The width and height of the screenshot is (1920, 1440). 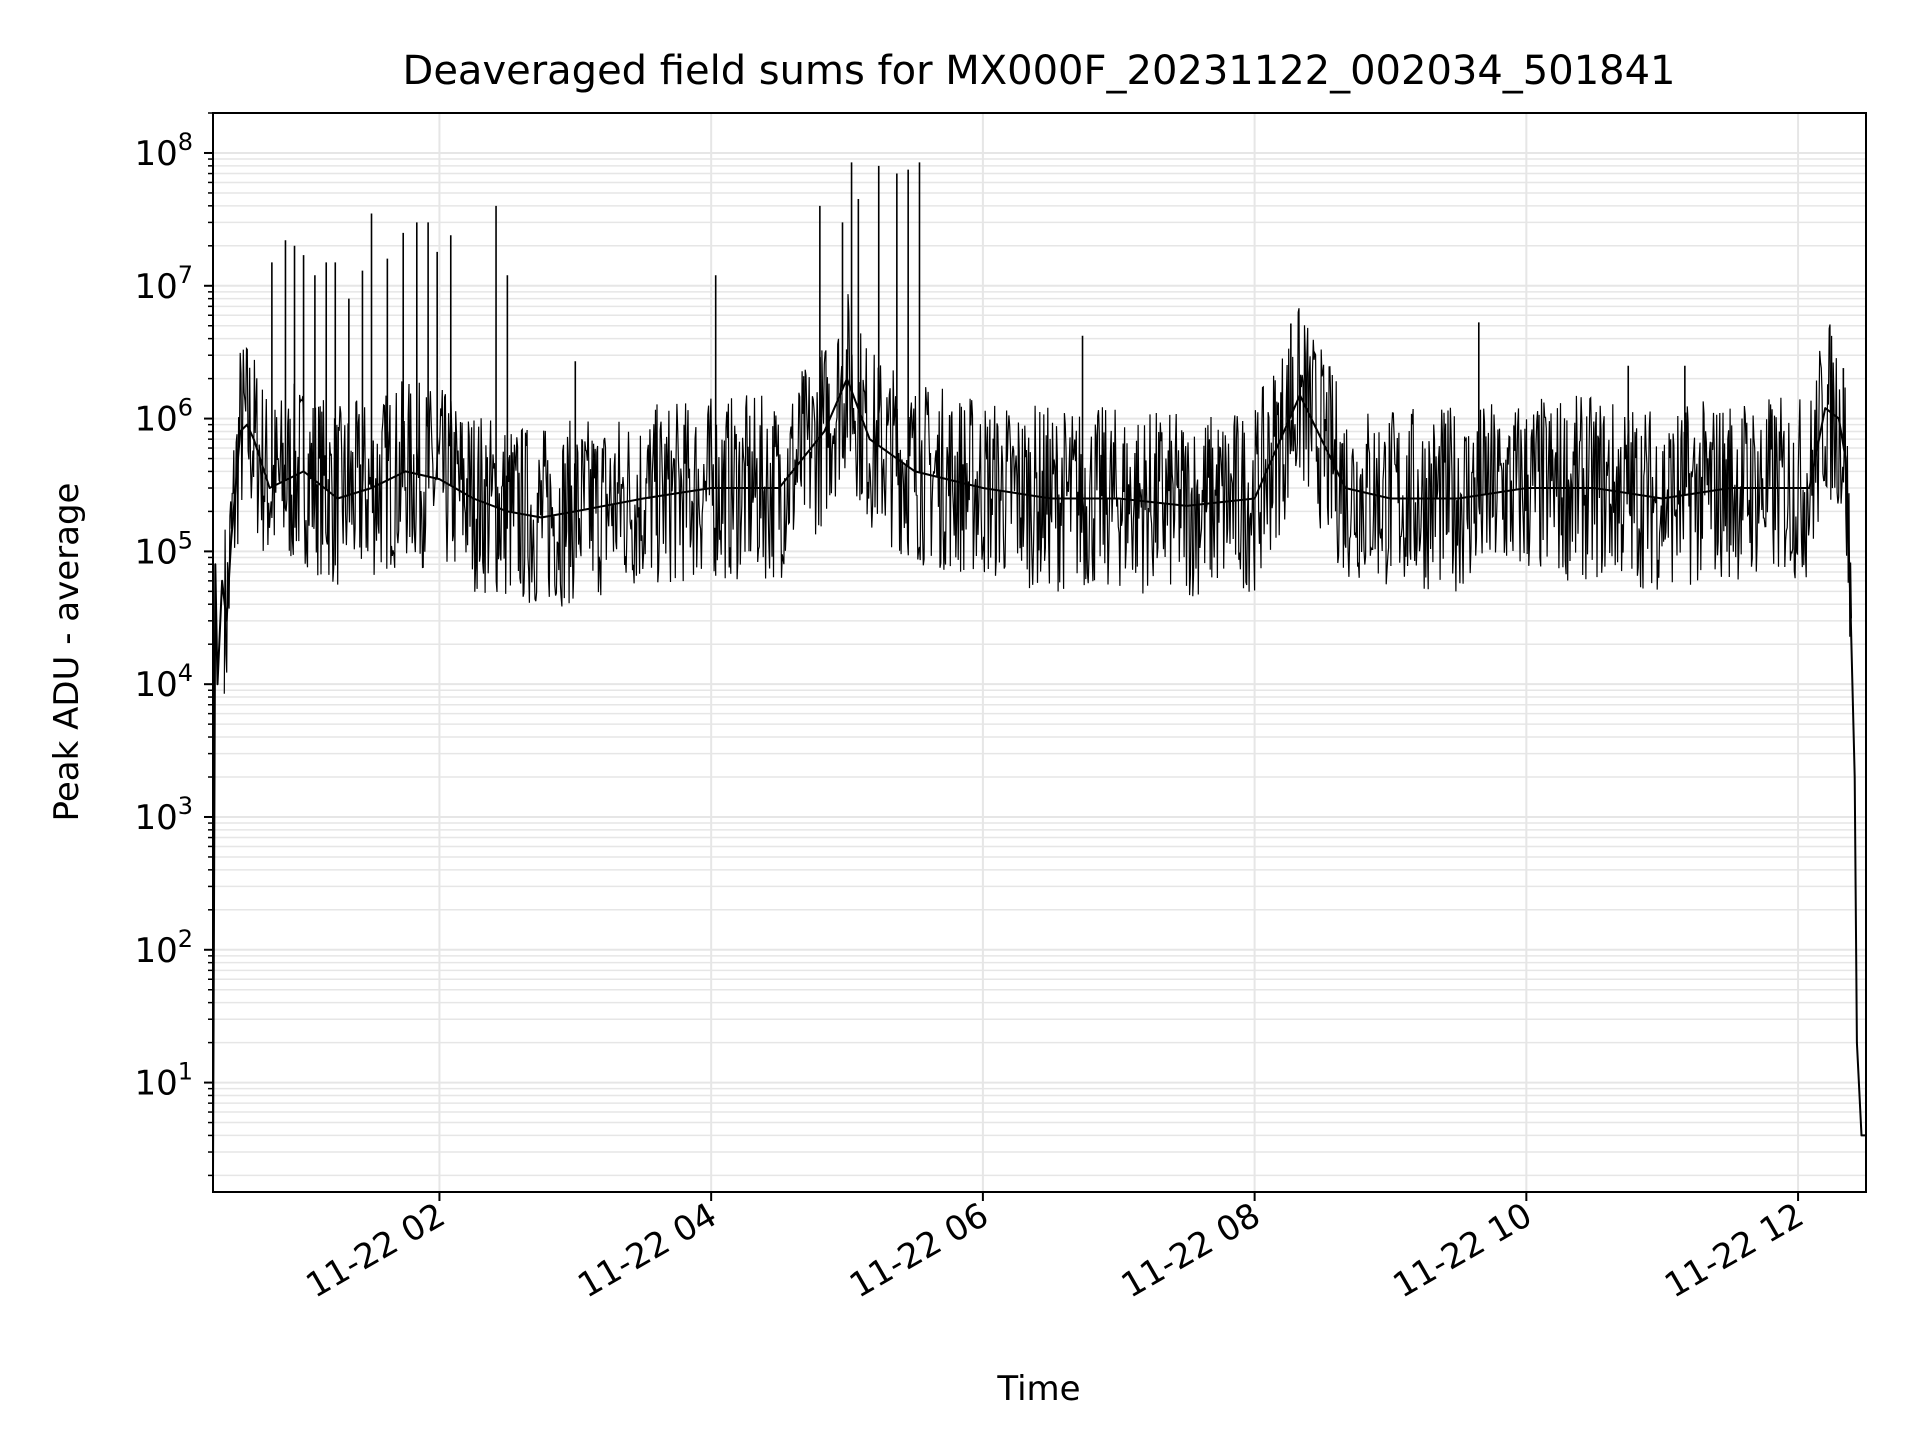 I want to click on y-tick-label: 10⁴, so click(x=163, y=682).